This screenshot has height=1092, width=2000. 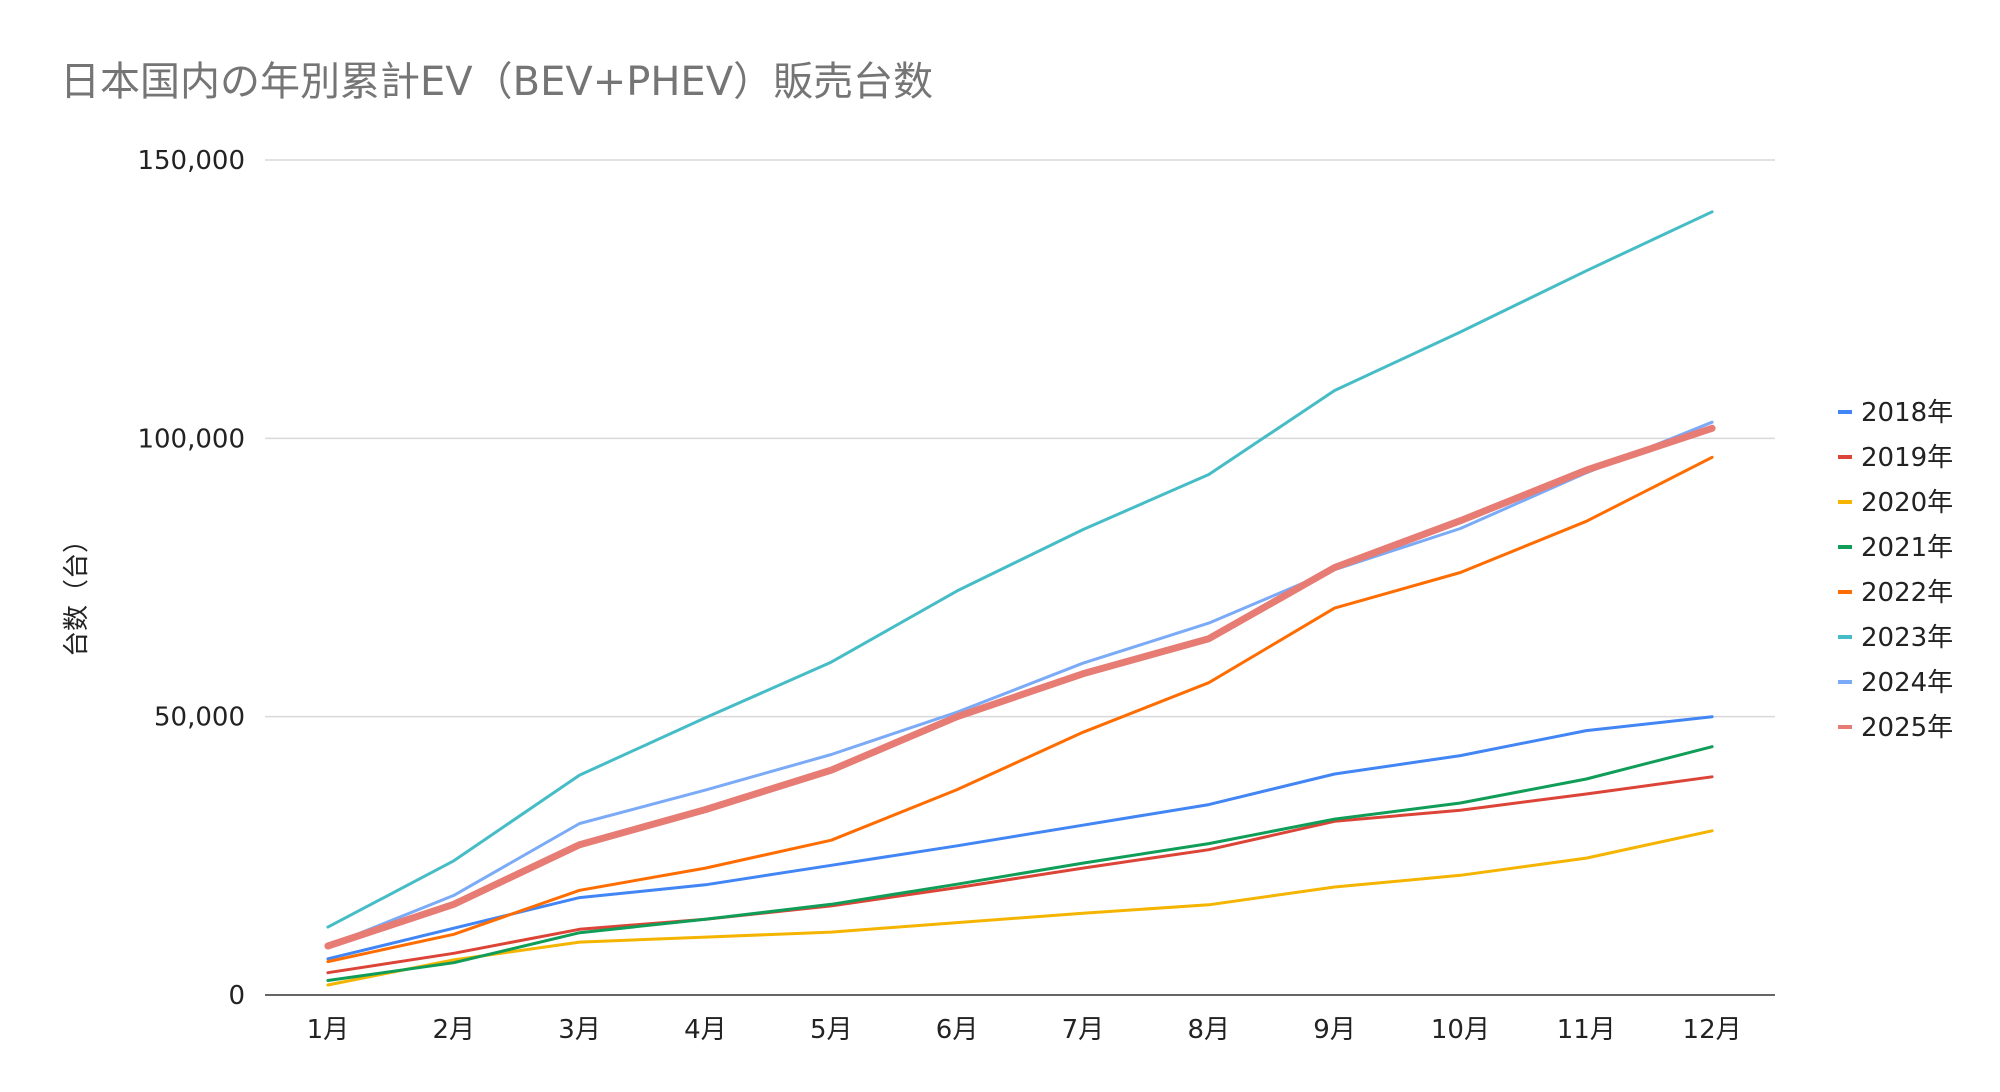 I want to click on x-tick-label: 1月, so click(x=328, y=1030).